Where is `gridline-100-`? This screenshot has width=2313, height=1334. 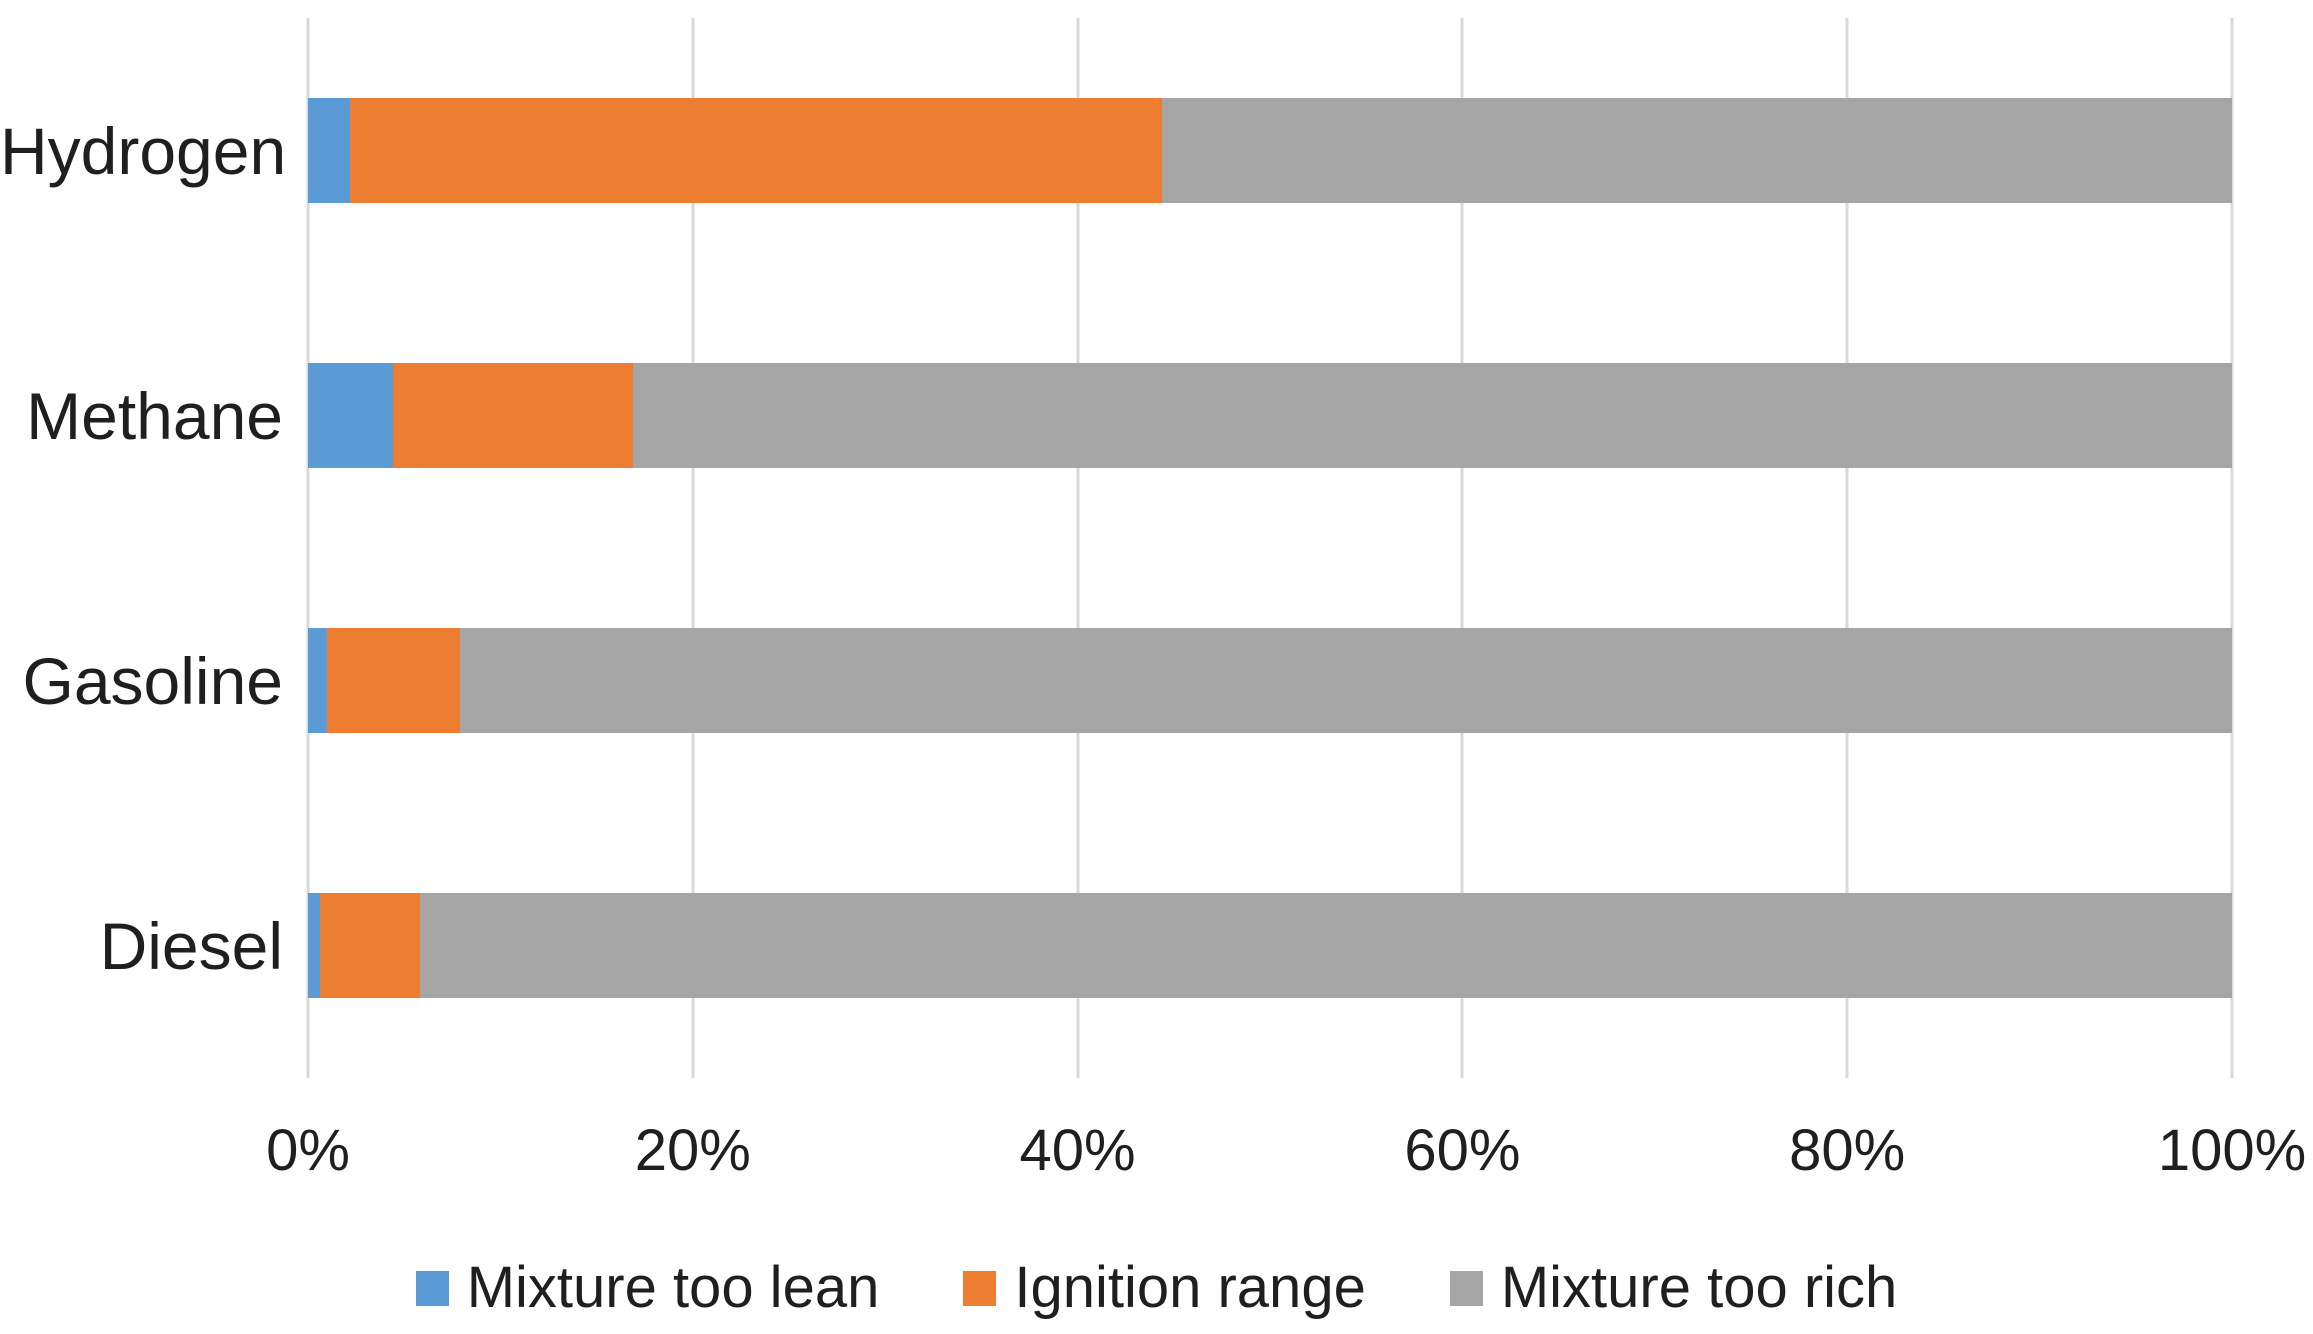 gridline-100- is located at coordinates (2232, 548).